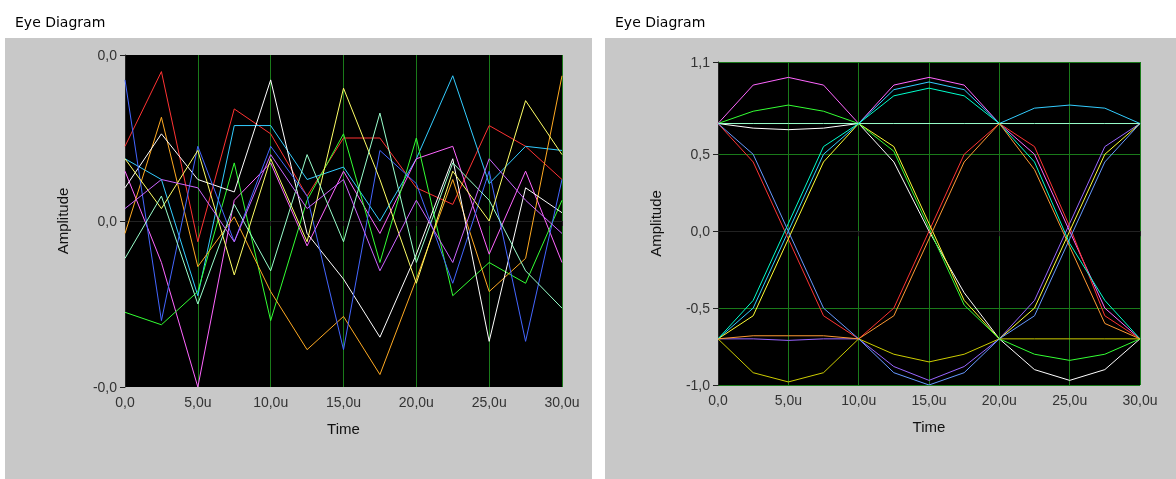 This screenshot has height=479, width=1176. I want to click on y-tick-label: -1,0, so click(698, 385).